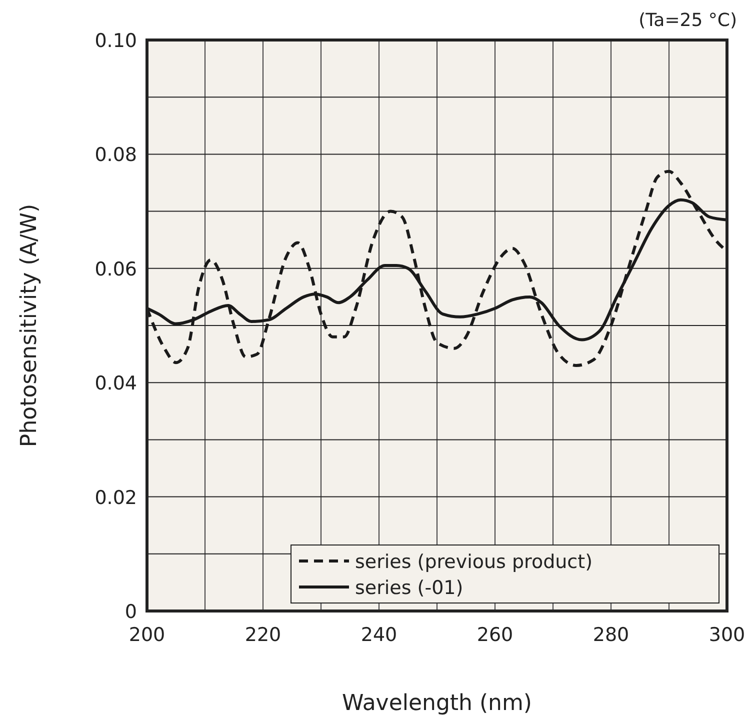 This screenshot has height=724, width=746. What do you see at coordinates (727, 635) in the screenshot?
I see `x-tick-label: 300` at bounding box center [727, 635].